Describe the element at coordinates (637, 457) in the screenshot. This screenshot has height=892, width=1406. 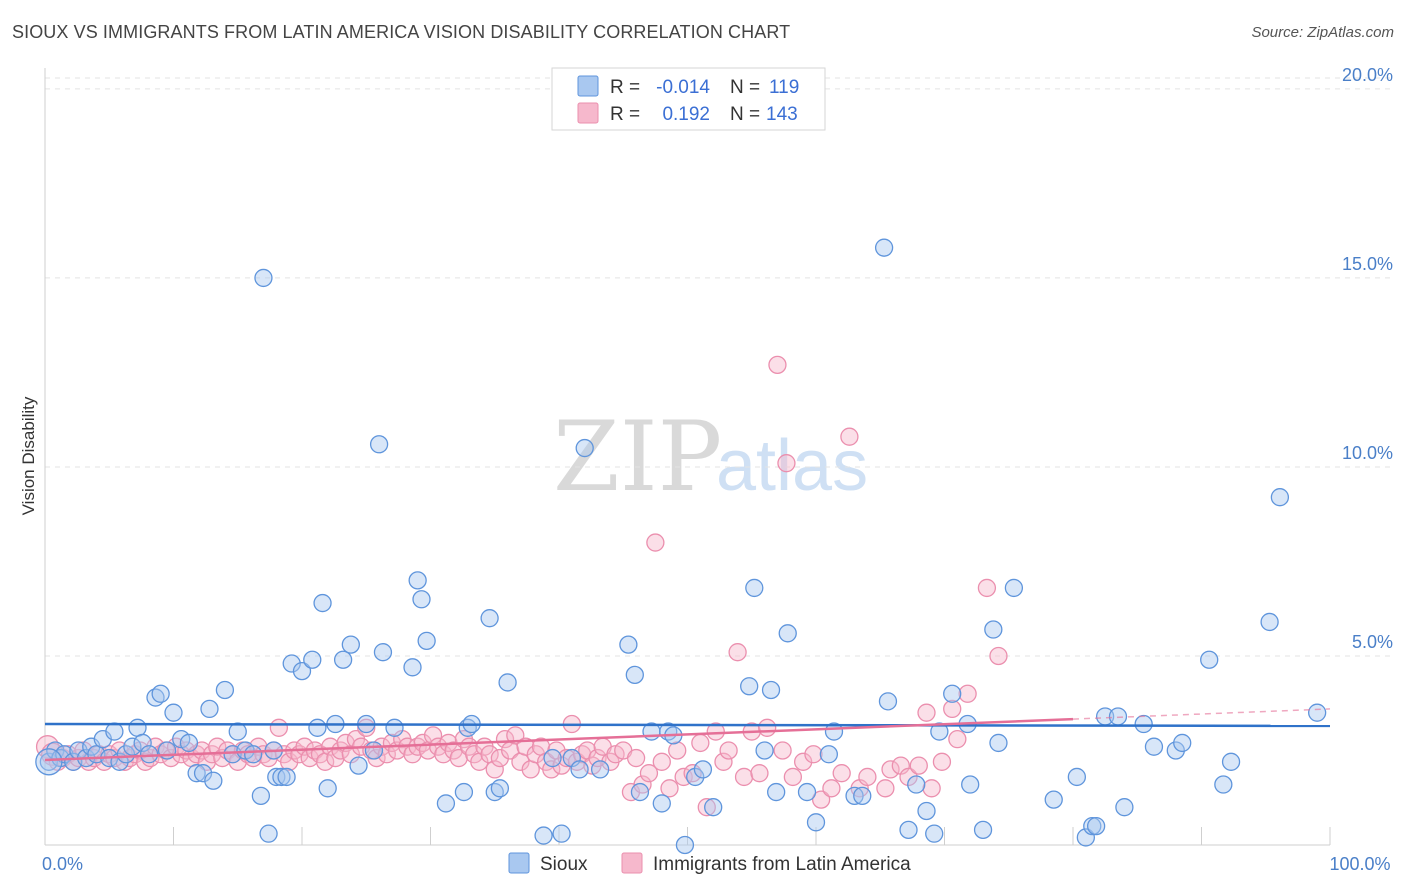
I see `watermark-zip: ZIP` at that location.